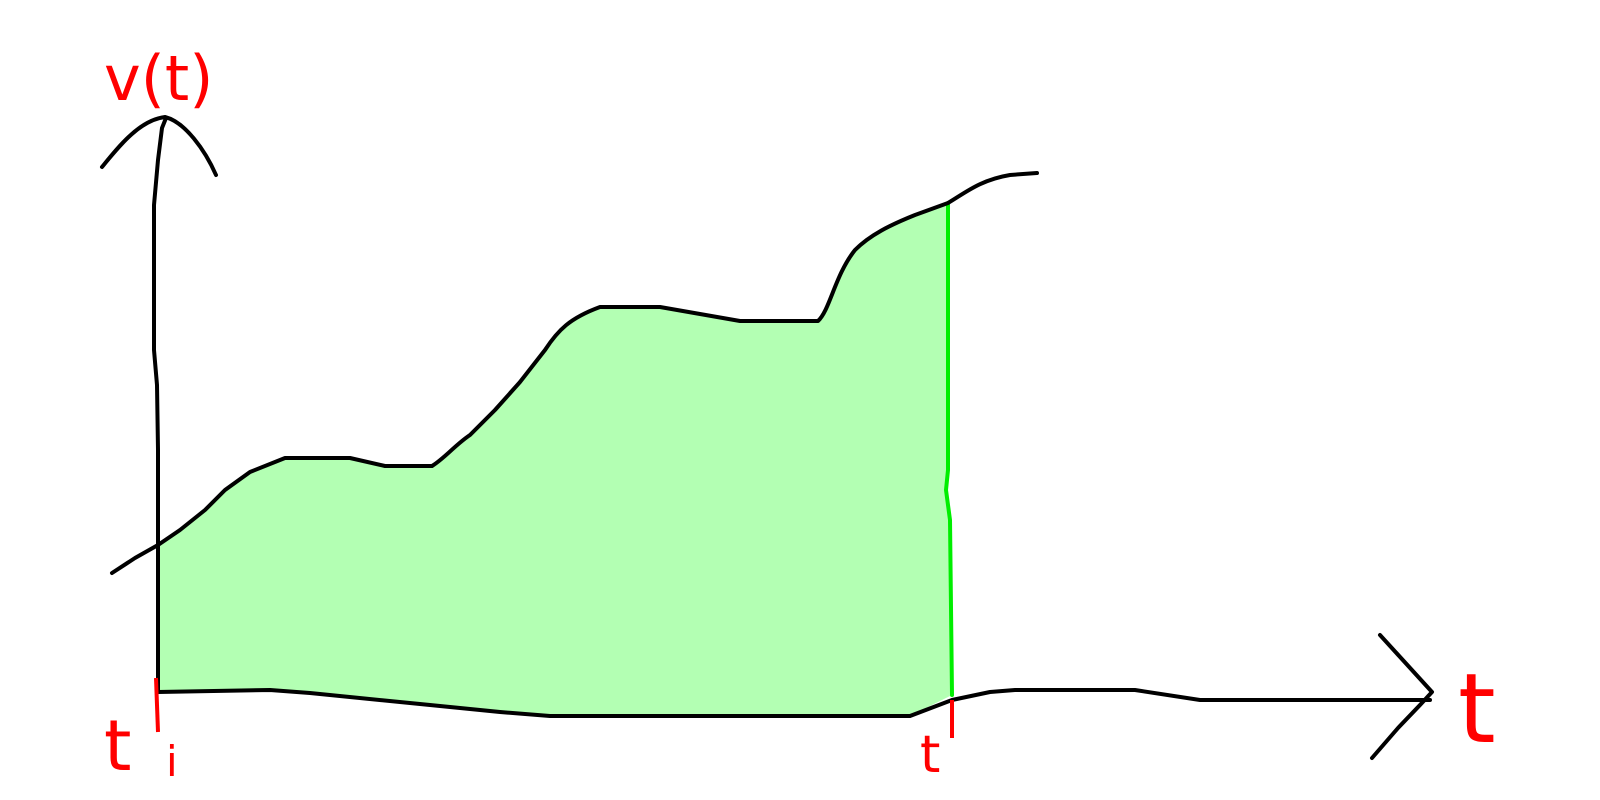  What do you see at coordinates (117, 746) in the screenshot?
I see `t-initial-label: t` at bounding box center [117, 746].